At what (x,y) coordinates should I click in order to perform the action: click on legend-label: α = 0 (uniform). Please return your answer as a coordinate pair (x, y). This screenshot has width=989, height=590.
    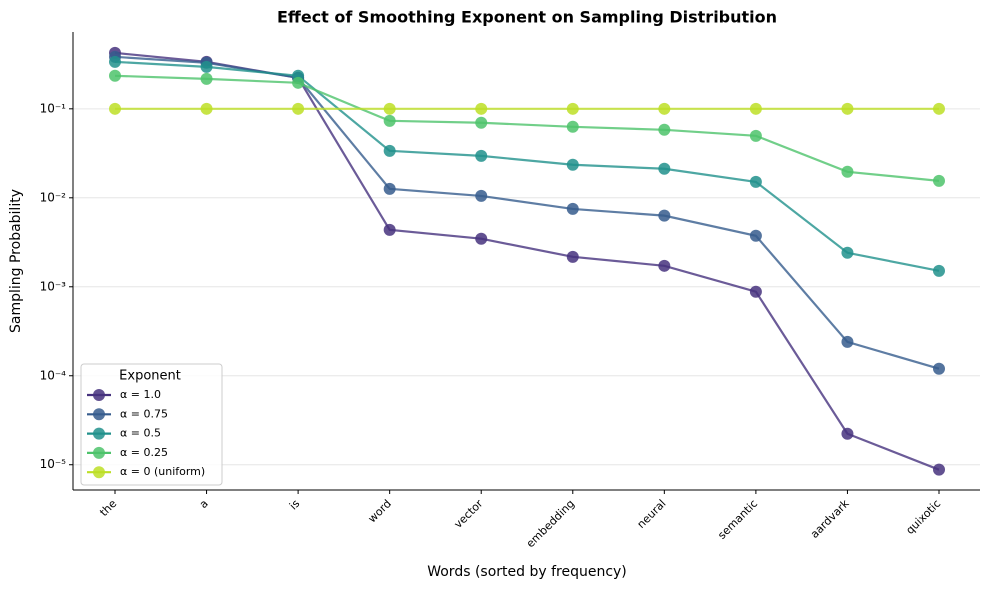
    Looking at the image, I should click on (162, 471).